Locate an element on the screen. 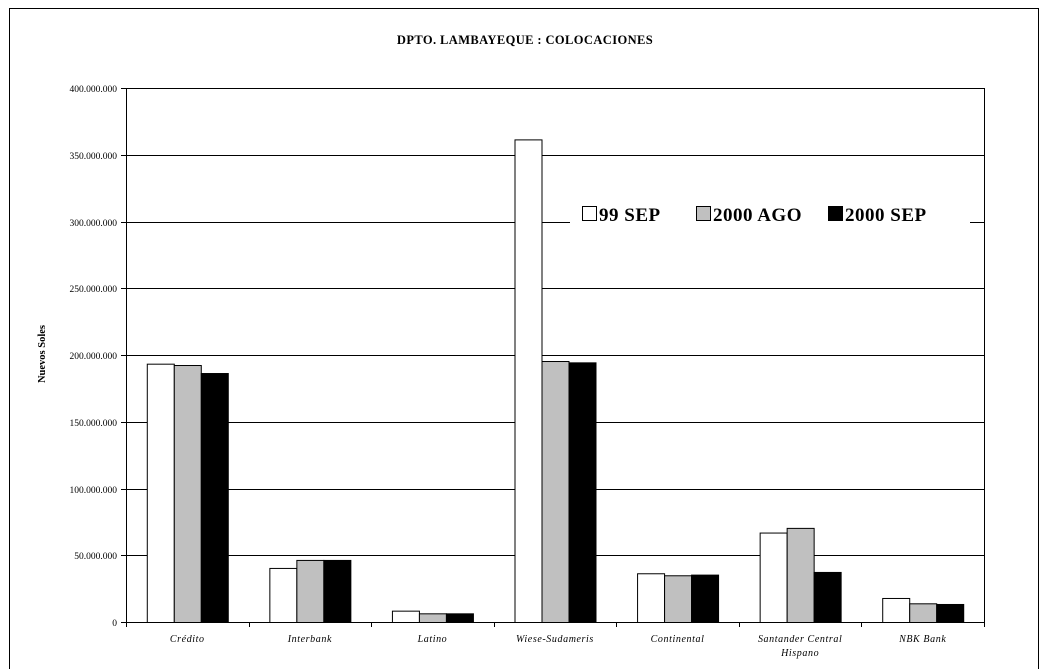 This screenshot has width=1040, height=669. y-tick-label: 100.000.000 is located at coordinates (94, 491).